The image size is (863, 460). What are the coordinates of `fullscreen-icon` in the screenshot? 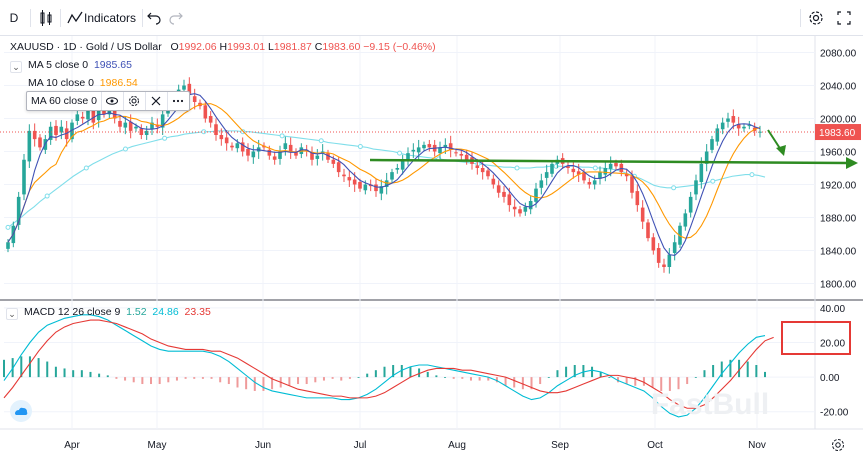 It's located at (844, 18).